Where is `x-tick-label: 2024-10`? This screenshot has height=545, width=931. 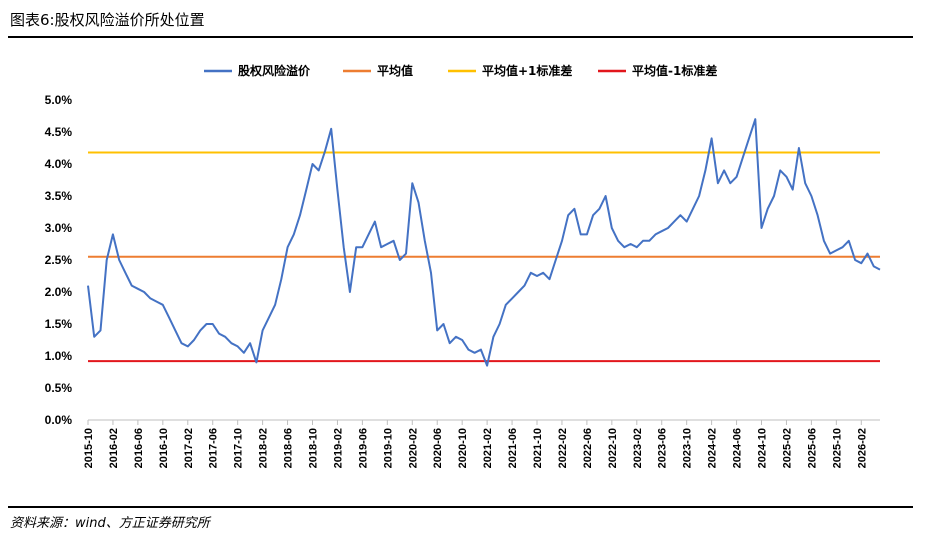 x-tick-label: 2024-10 is located at coordinates (763, 448).